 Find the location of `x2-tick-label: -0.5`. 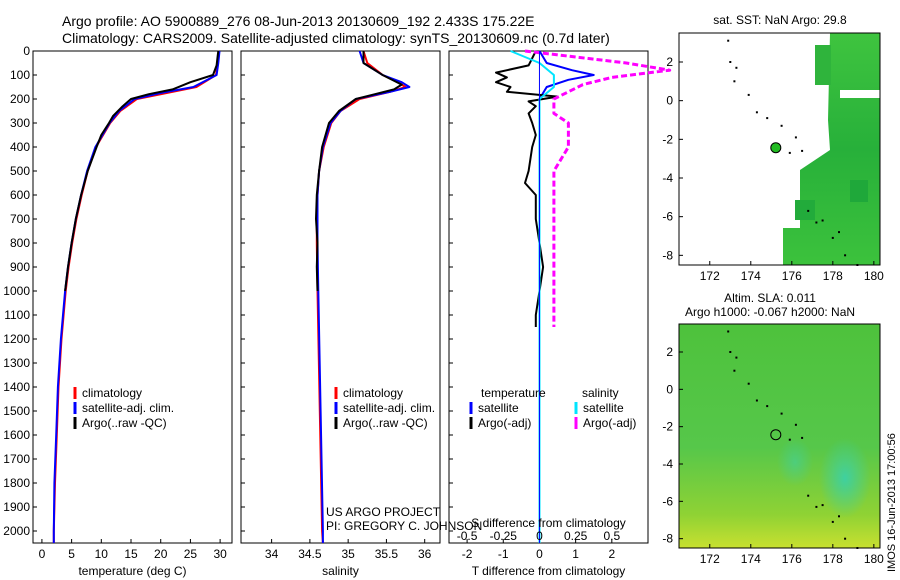

x2-tick-label: -0.5 is located at coordinates (467, 536).